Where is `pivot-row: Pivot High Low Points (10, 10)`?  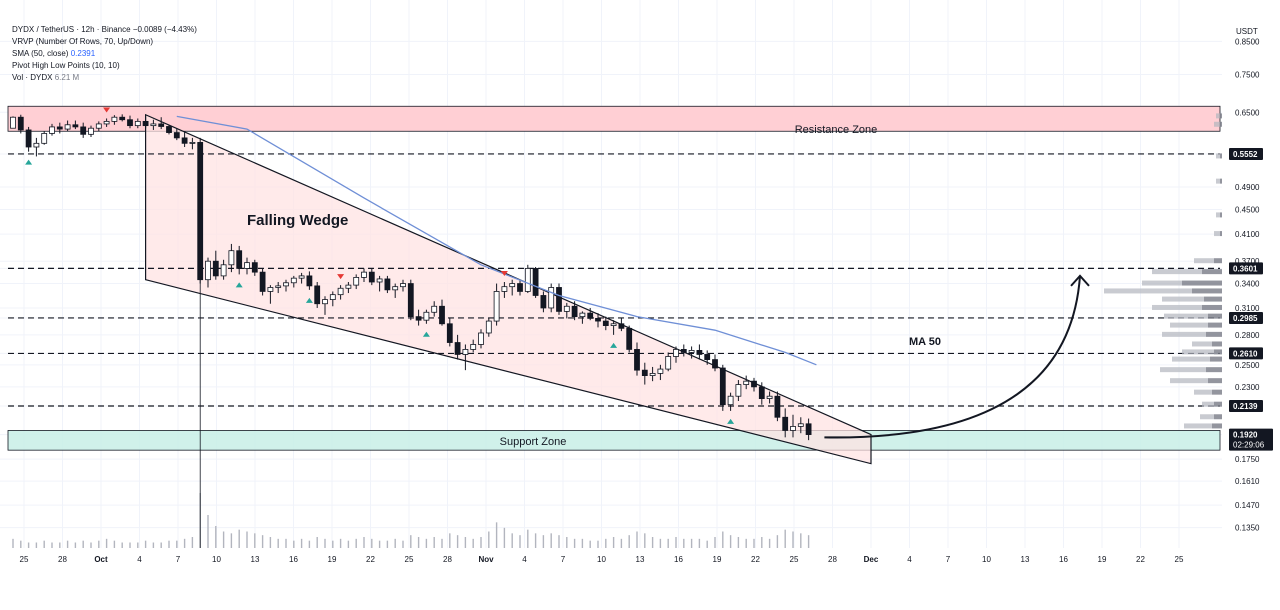 pivot-row: Pivot High Low Points (10, 10) is located at coordinates (66, 65).